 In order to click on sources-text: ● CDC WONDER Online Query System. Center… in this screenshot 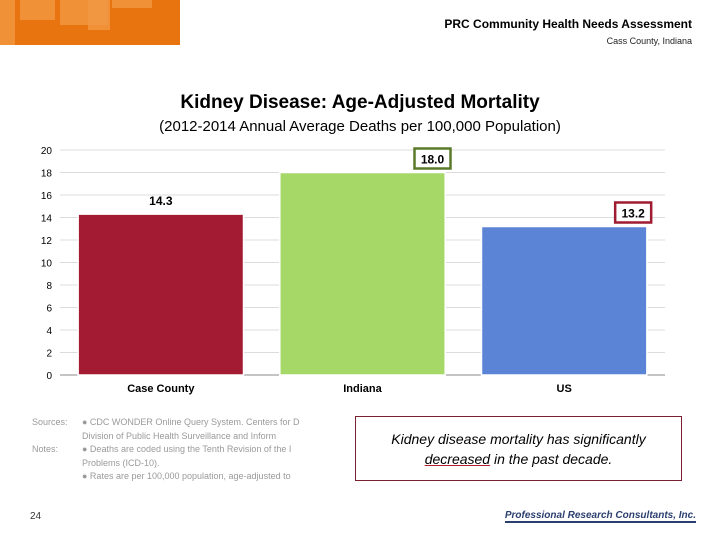, I will do `click(191, 422)`.